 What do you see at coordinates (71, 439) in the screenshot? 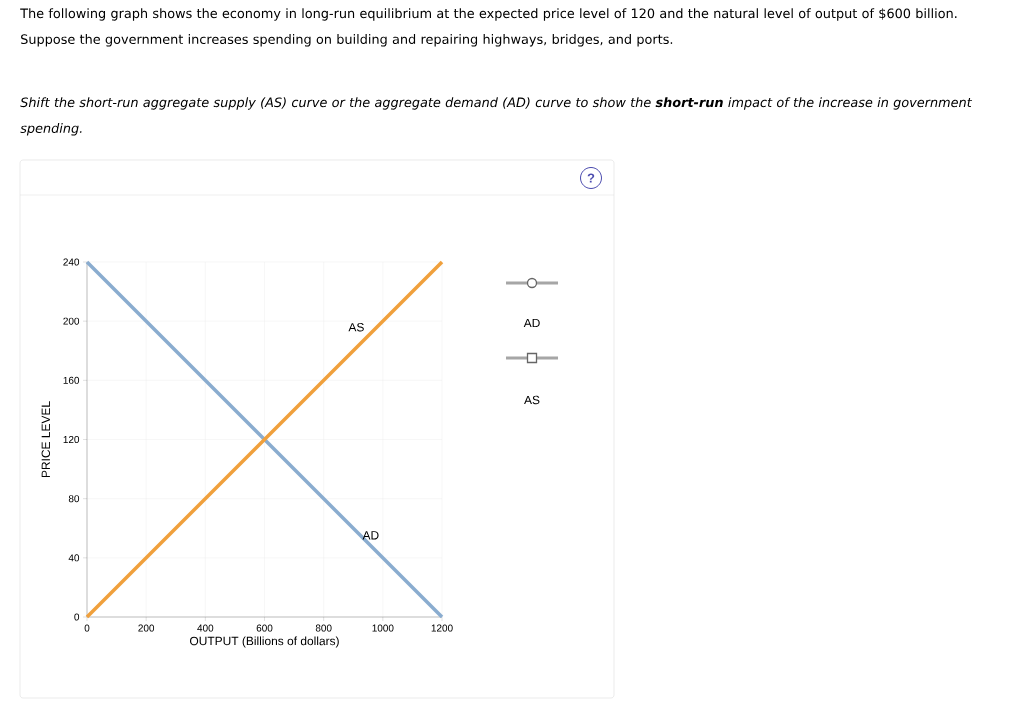
I see `y-tick-label: 120` at bounding box center [71, 439].